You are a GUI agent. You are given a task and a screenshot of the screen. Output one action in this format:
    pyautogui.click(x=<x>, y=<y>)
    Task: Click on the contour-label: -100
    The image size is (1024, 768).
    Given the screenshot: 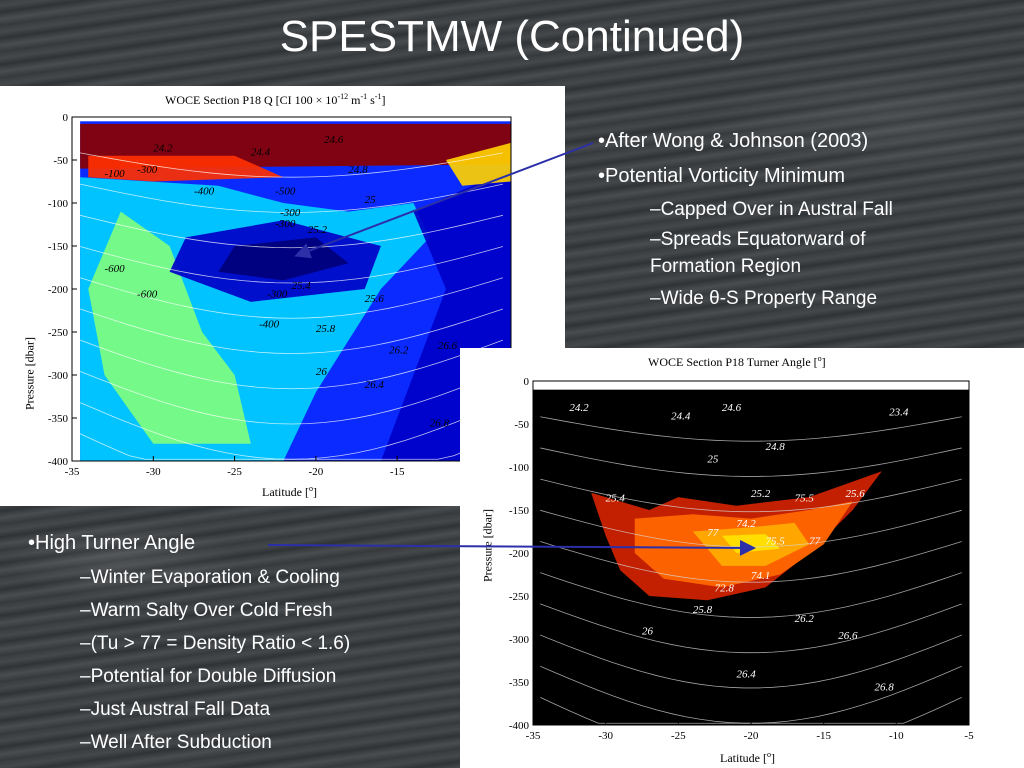 What is the action you would take?
    pyautogui.click(x=115, y=174)
    